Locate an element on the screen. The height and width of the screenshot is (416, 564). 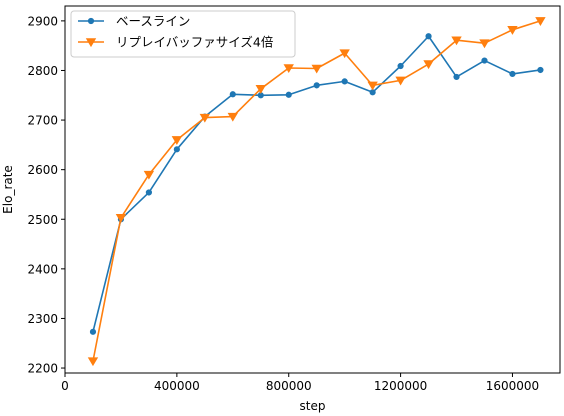
y-tick-label: 2600 is located at coordinates (42, 170).